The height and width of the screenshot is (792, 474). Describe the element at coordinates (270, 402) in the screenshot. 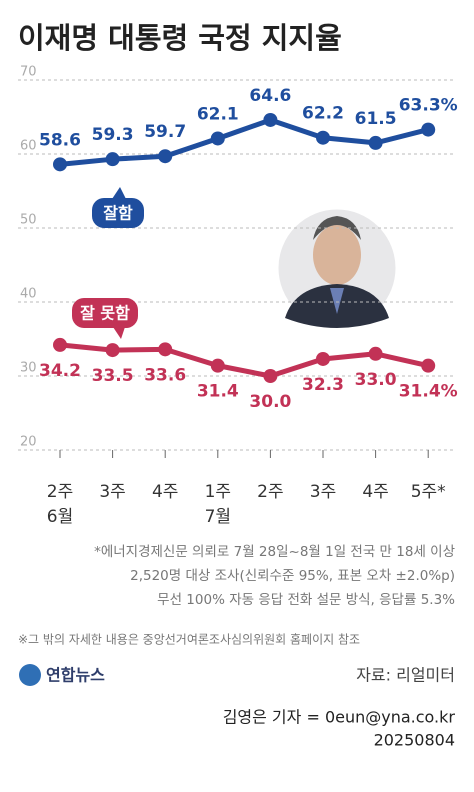

I see `value-label: 30.0` at that location.